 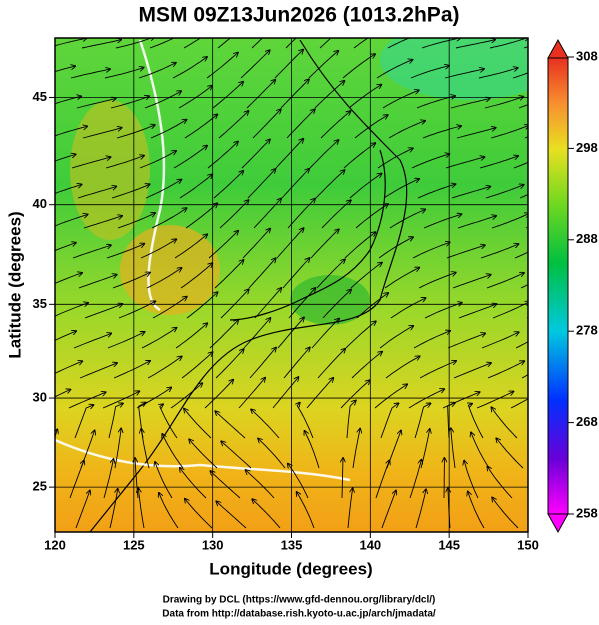 What do you see at coordinates (290, 568) in the screenshot?
I see `x-axis-label: Longitude (degrees)` at bounding box center [290, 568].